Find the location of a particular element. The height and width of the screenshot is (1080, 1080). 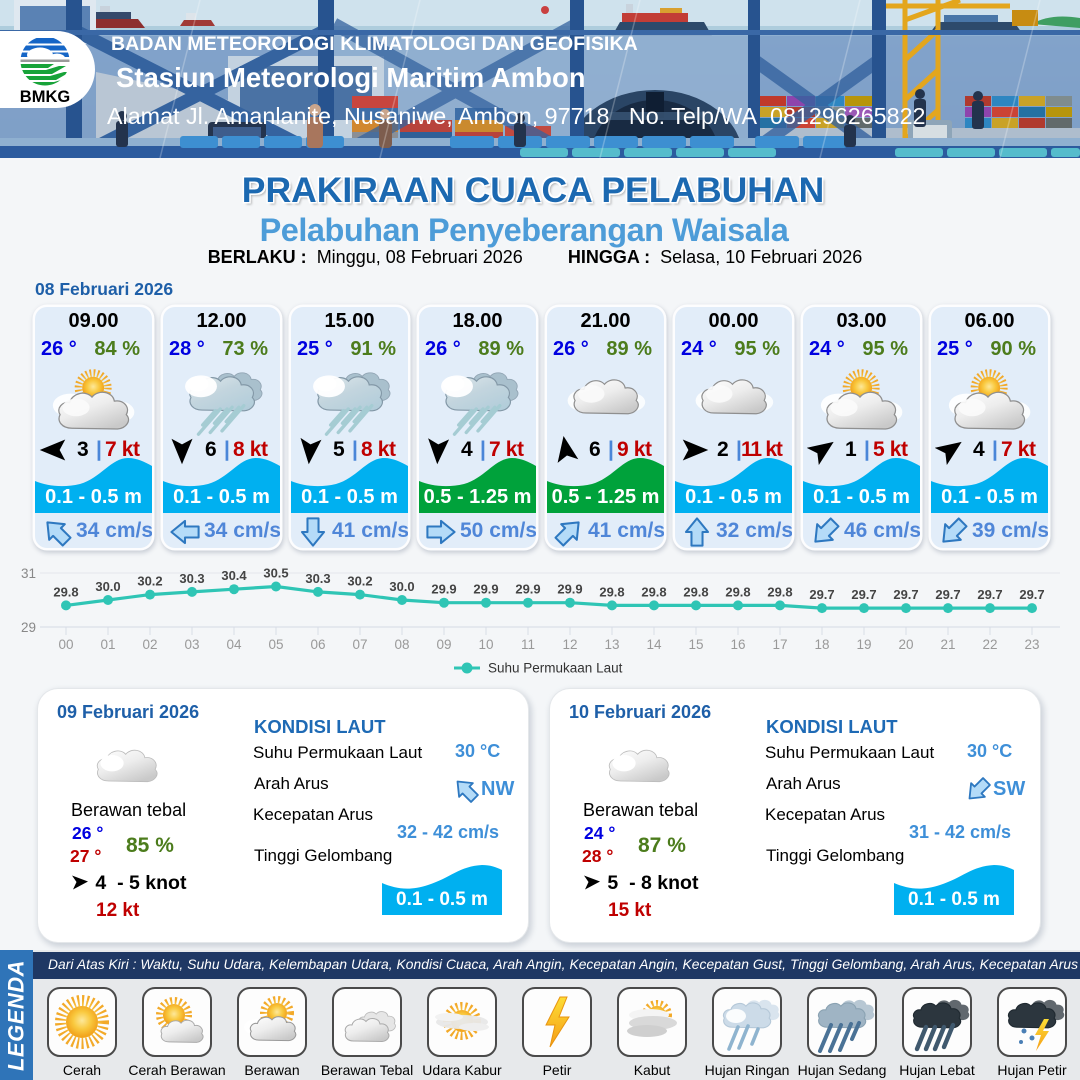

svg-text: 14 is located at coordinates (654, 644).